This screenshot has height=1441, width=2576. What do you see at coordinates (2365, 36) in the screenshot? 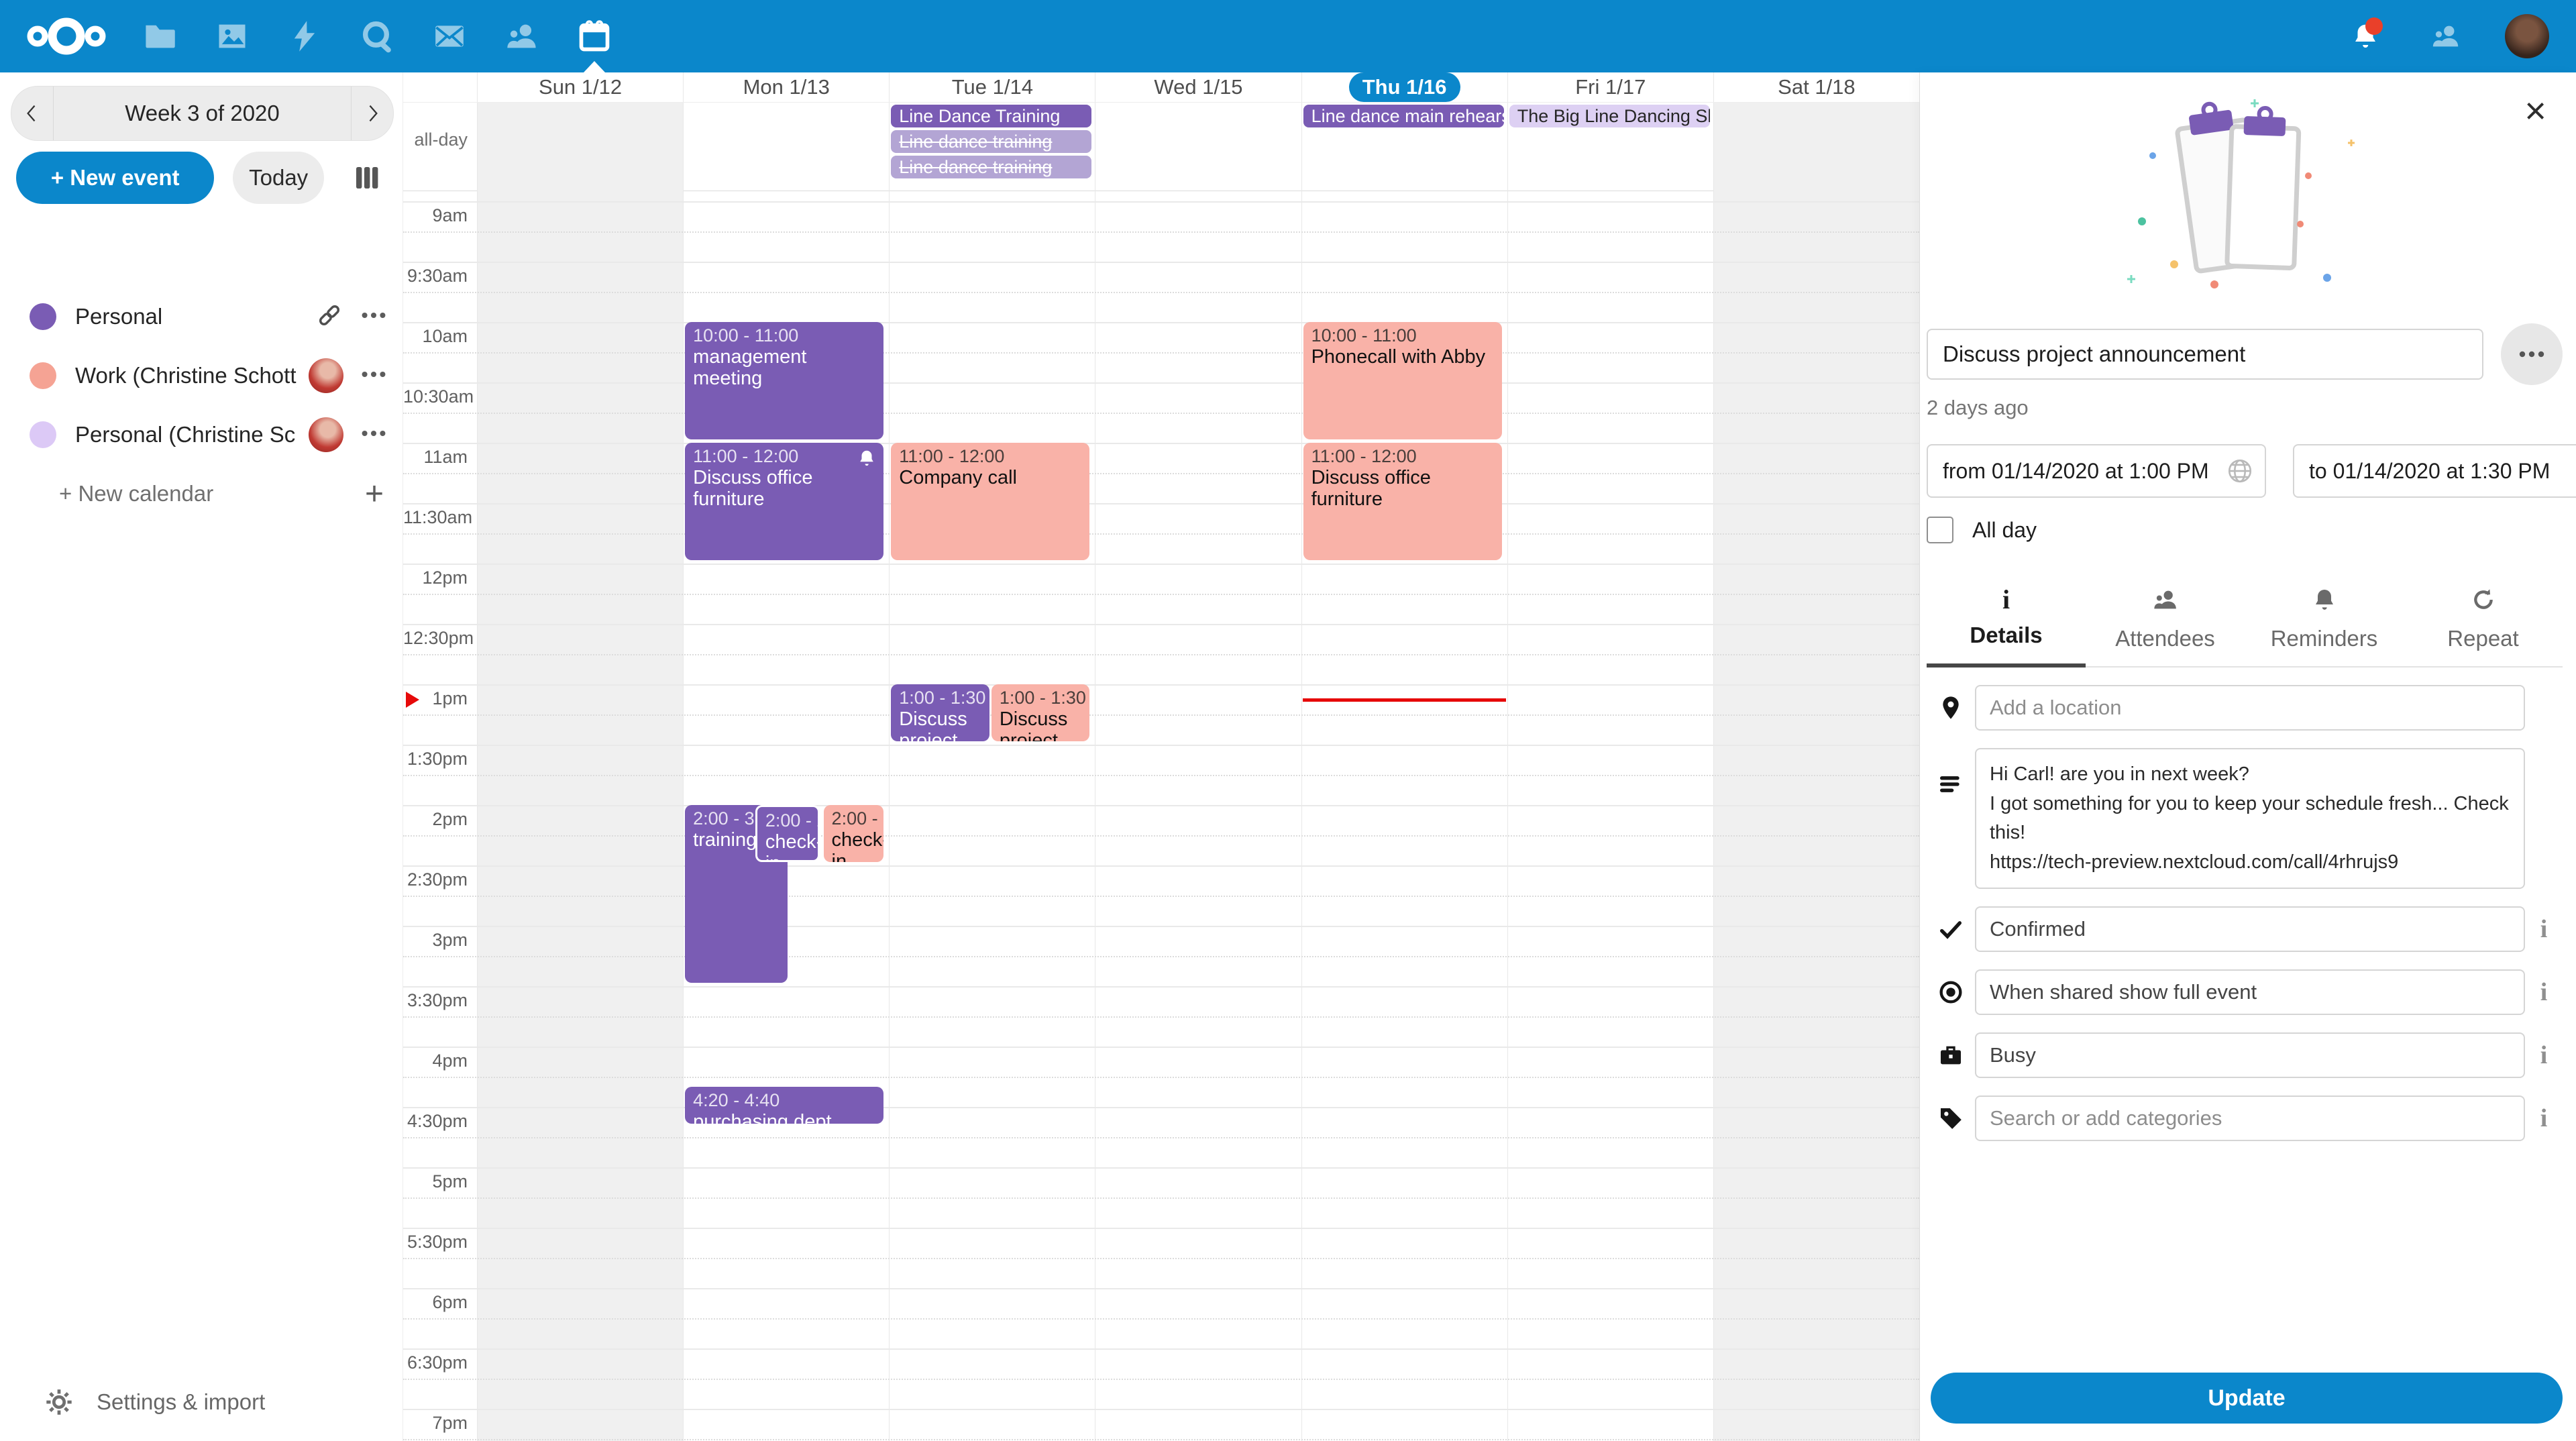
I see `notifications-icon` at bounding box center [2365, 36].